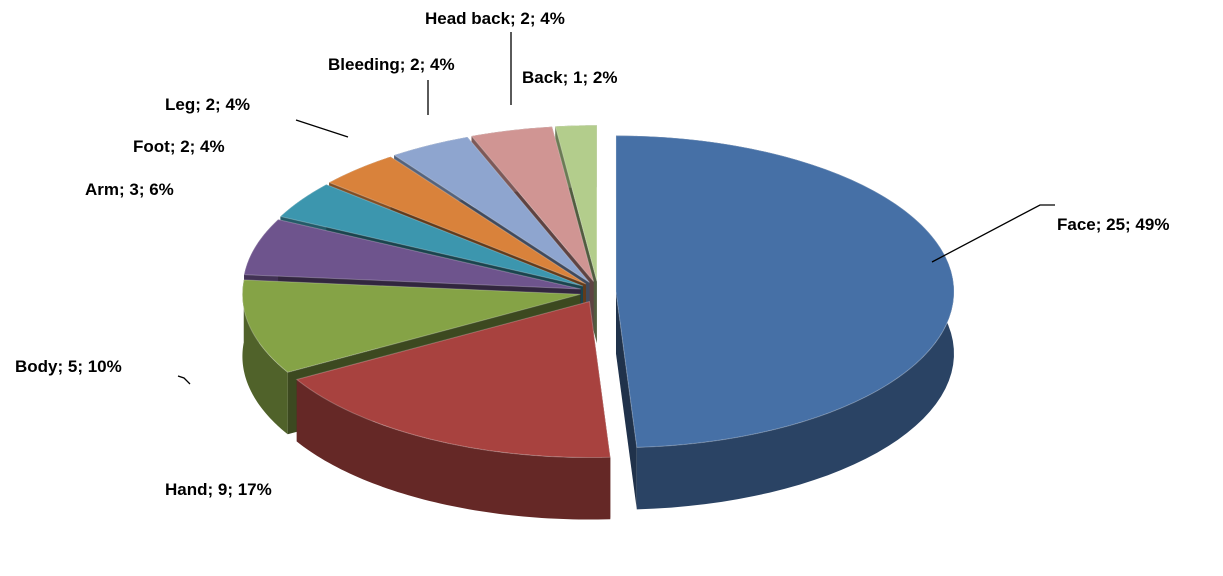 The width and height of the screenshot is (1223, 576). I want to click on slice, so click(453, 410).